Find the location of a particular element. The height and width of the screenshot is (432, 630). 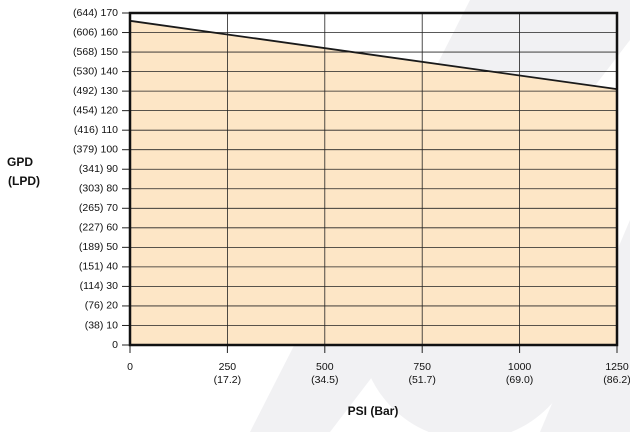

y-tick-label: (492) 130 is located at coordinates (95, 91).